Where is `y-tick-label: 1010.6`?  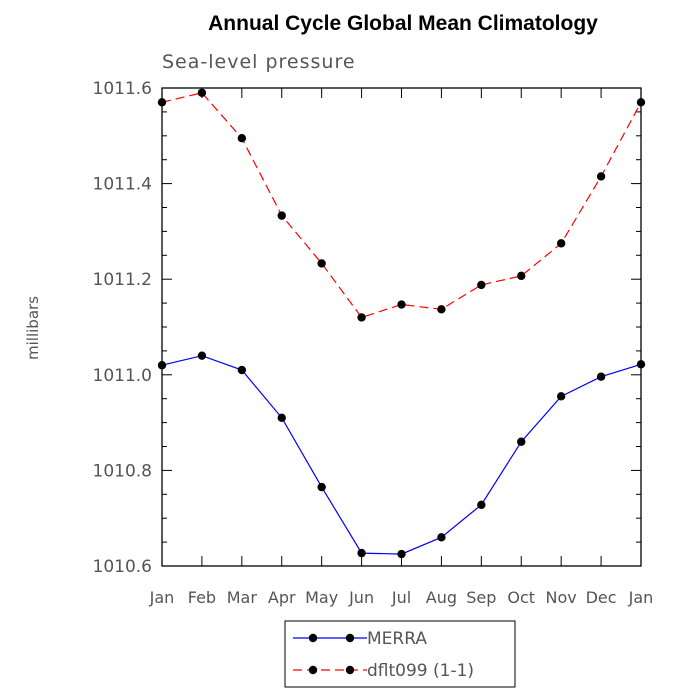 y-tick-label: 1010.6 is located at coordinates (122, 567).